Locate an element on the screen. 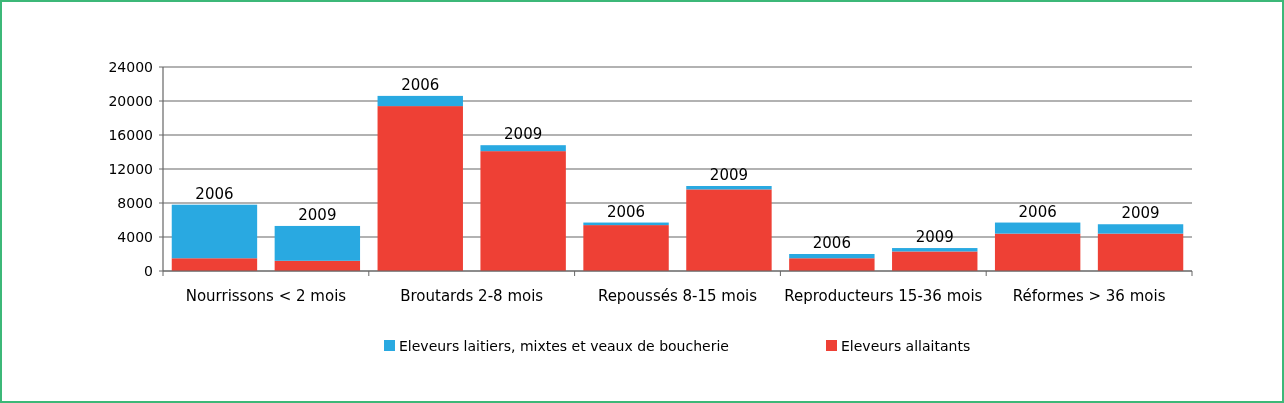 This screenshot has width=1284, height=403. y-tick-label: 4000 is located at coordinates (135, 236).